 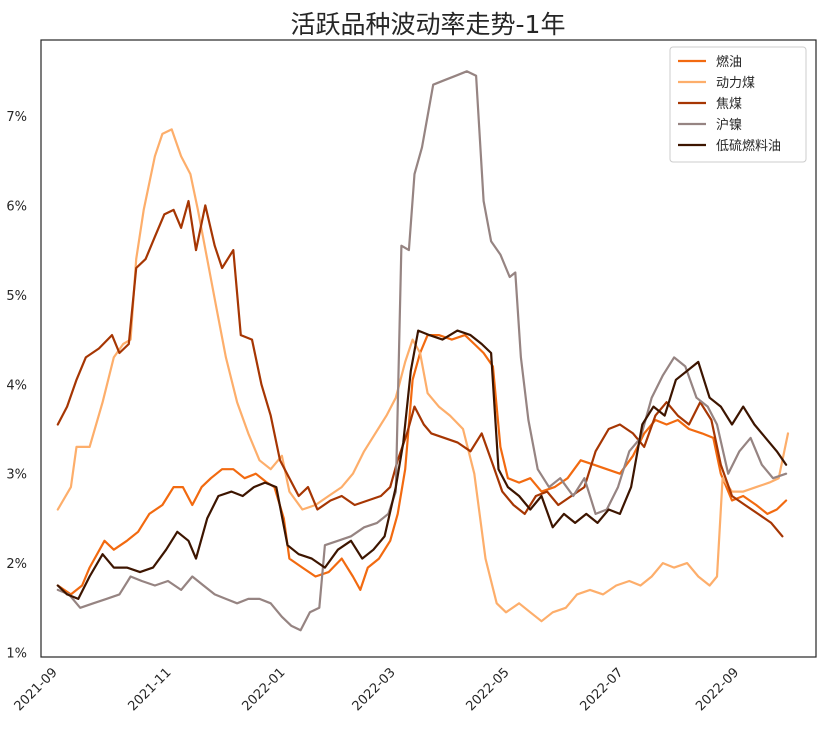 What do you see at coordinates (729, 62) in the screenshot?
I see `legend-label-0: 燃油` at bounding box center [729, 62].